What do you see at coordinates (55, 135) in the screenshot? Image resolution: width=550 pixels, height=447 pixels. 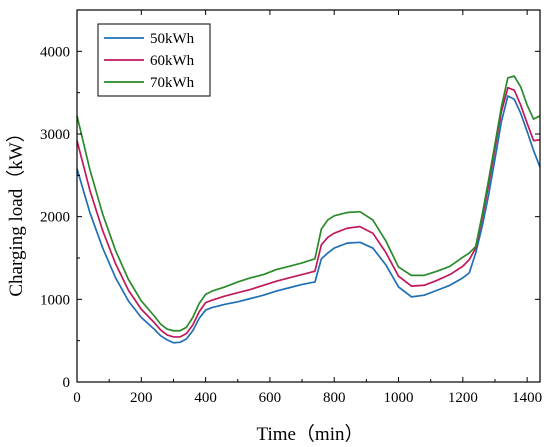 I see `y-tick-label: 3000` at bounding box center [55, 135].